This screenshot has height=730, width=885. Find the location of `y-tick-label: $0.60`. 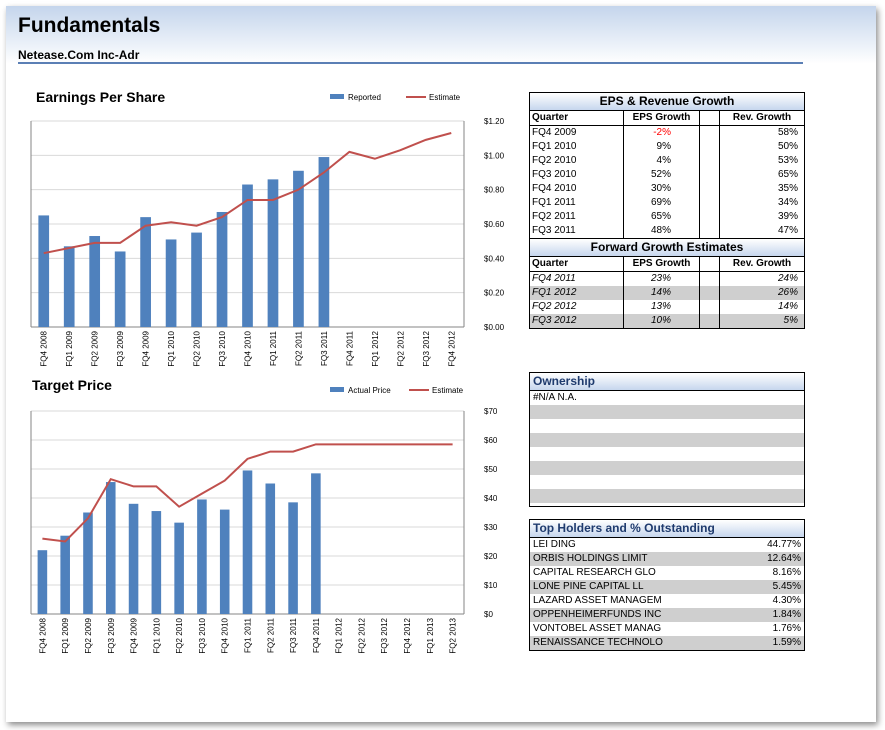

y-tick-label: $0.60 is located at coordinates (494, 224).